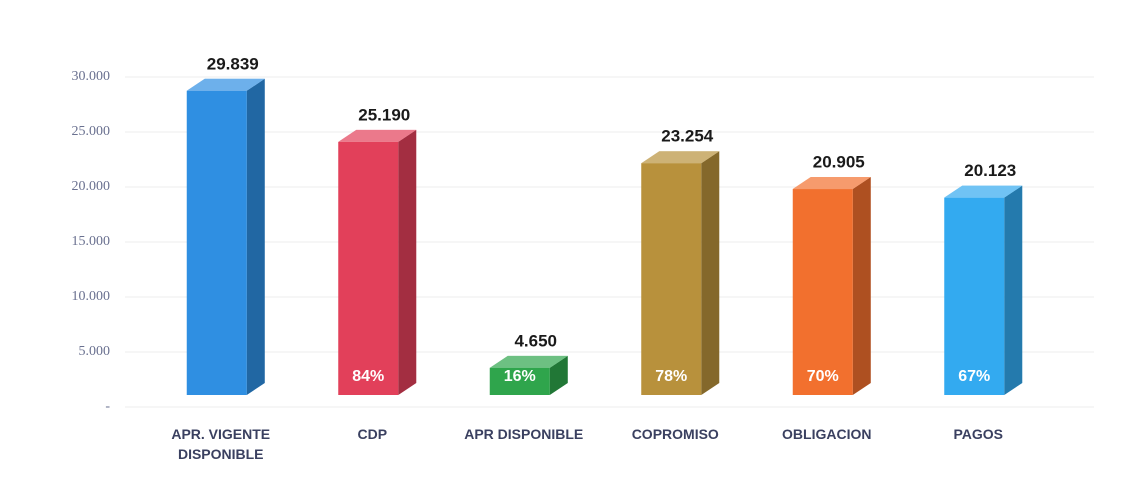 The image size is (1133, 479). Describe the element at coordinates (524, 434) in the screenshot. I see `x-tick-label: APR DISPONIBLE` at that location.